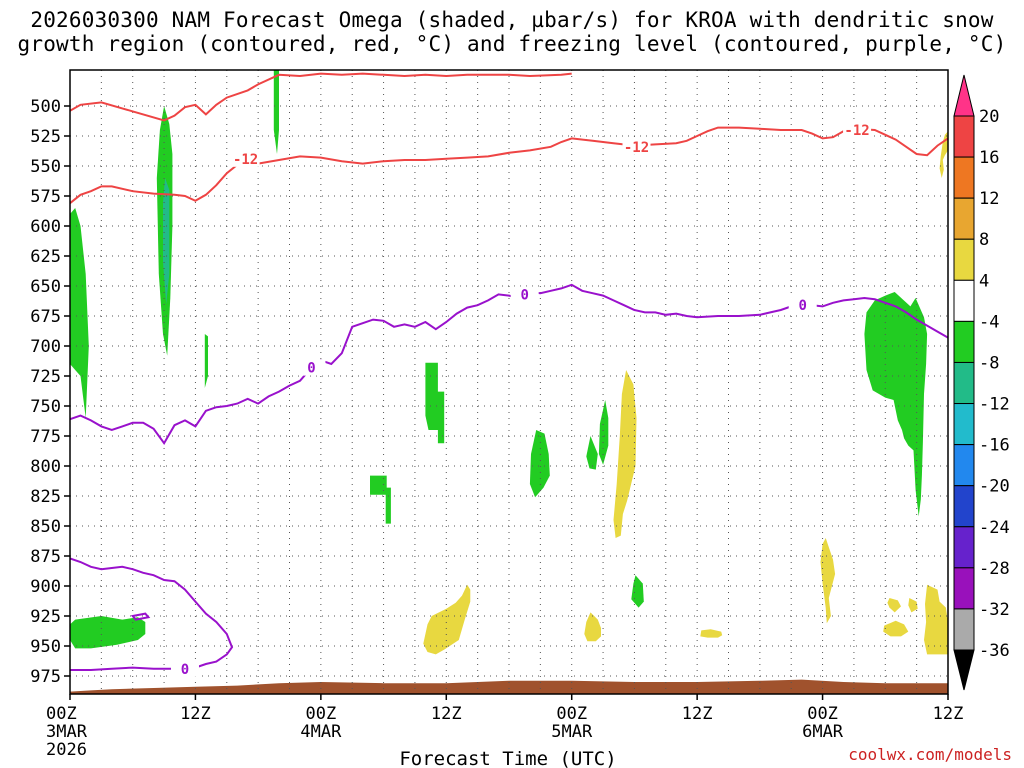  Describe the element at coordinates (989, 363) in the screenshot. I see `colorbar-label: -8` at that location.